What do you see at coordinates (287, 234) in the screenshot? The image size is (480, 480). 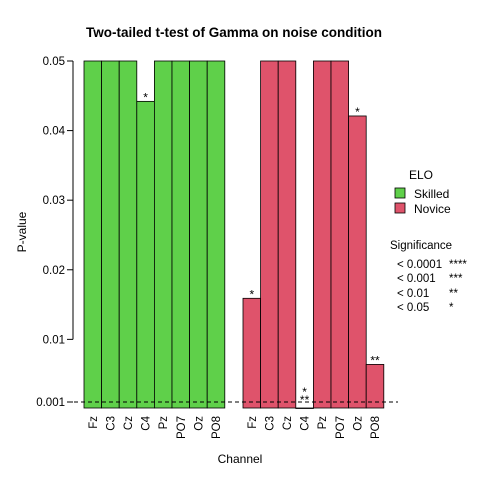 I see `bar-novice-cz` at bounding box center [287, 234].